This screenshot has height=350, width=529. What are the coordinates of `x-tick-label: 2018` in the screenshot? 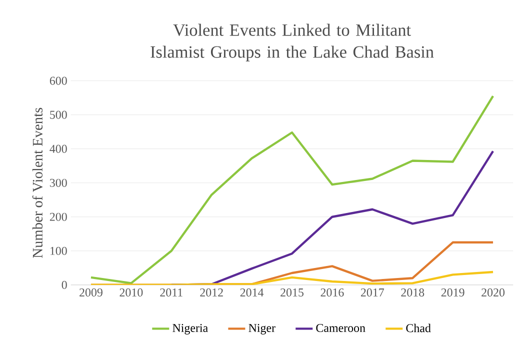 It's located at (412, 292).